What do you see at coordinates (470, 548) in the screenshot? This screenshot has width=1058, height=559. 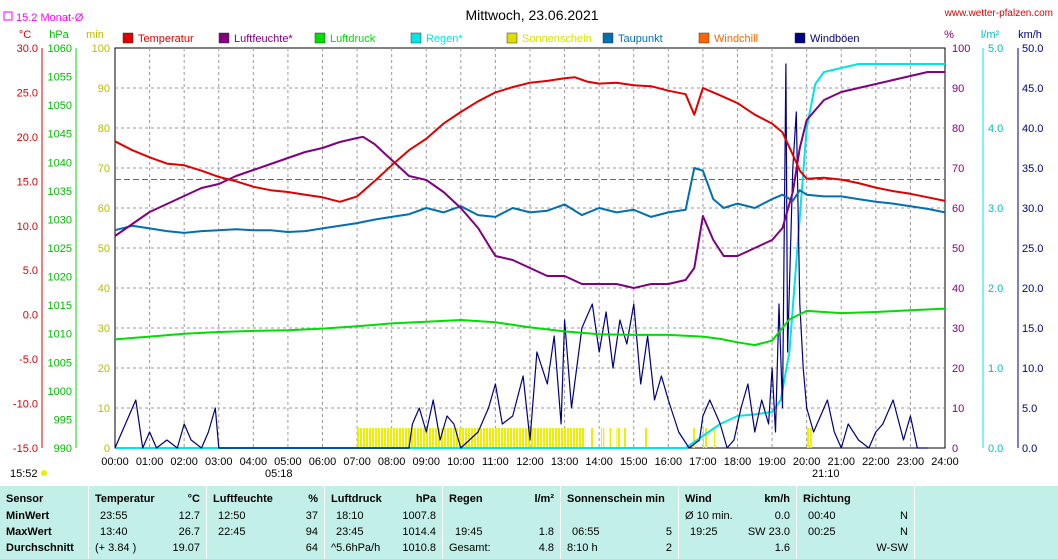 I see `rain-total-label: Gesamt:` at bounding box center [470, 548].